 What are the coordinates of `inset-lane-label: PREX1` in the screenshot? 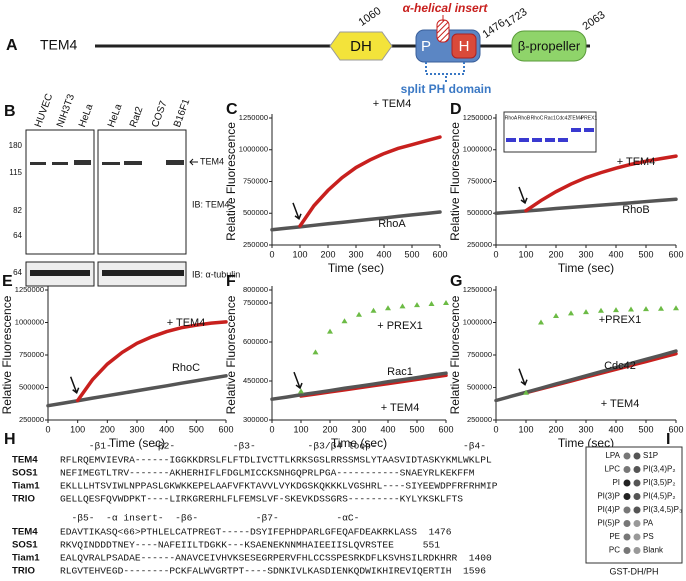 It's located at (589, 118).